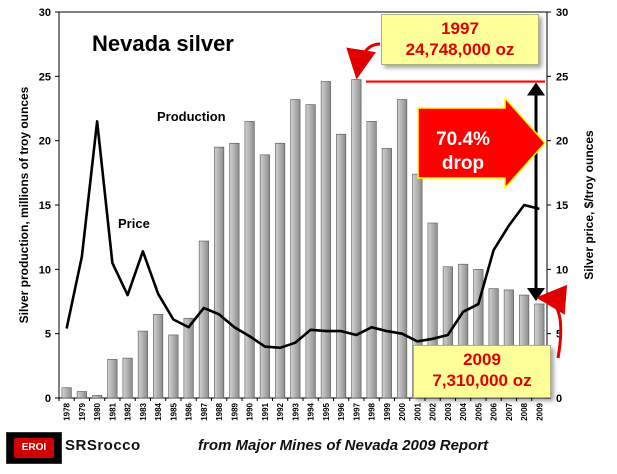 Image resolution: width=617 pixels, height=474 pixels. Describe the element at coordinates (562, 270) in the screenshot. I see `y2-tick-label: 10` at that location.